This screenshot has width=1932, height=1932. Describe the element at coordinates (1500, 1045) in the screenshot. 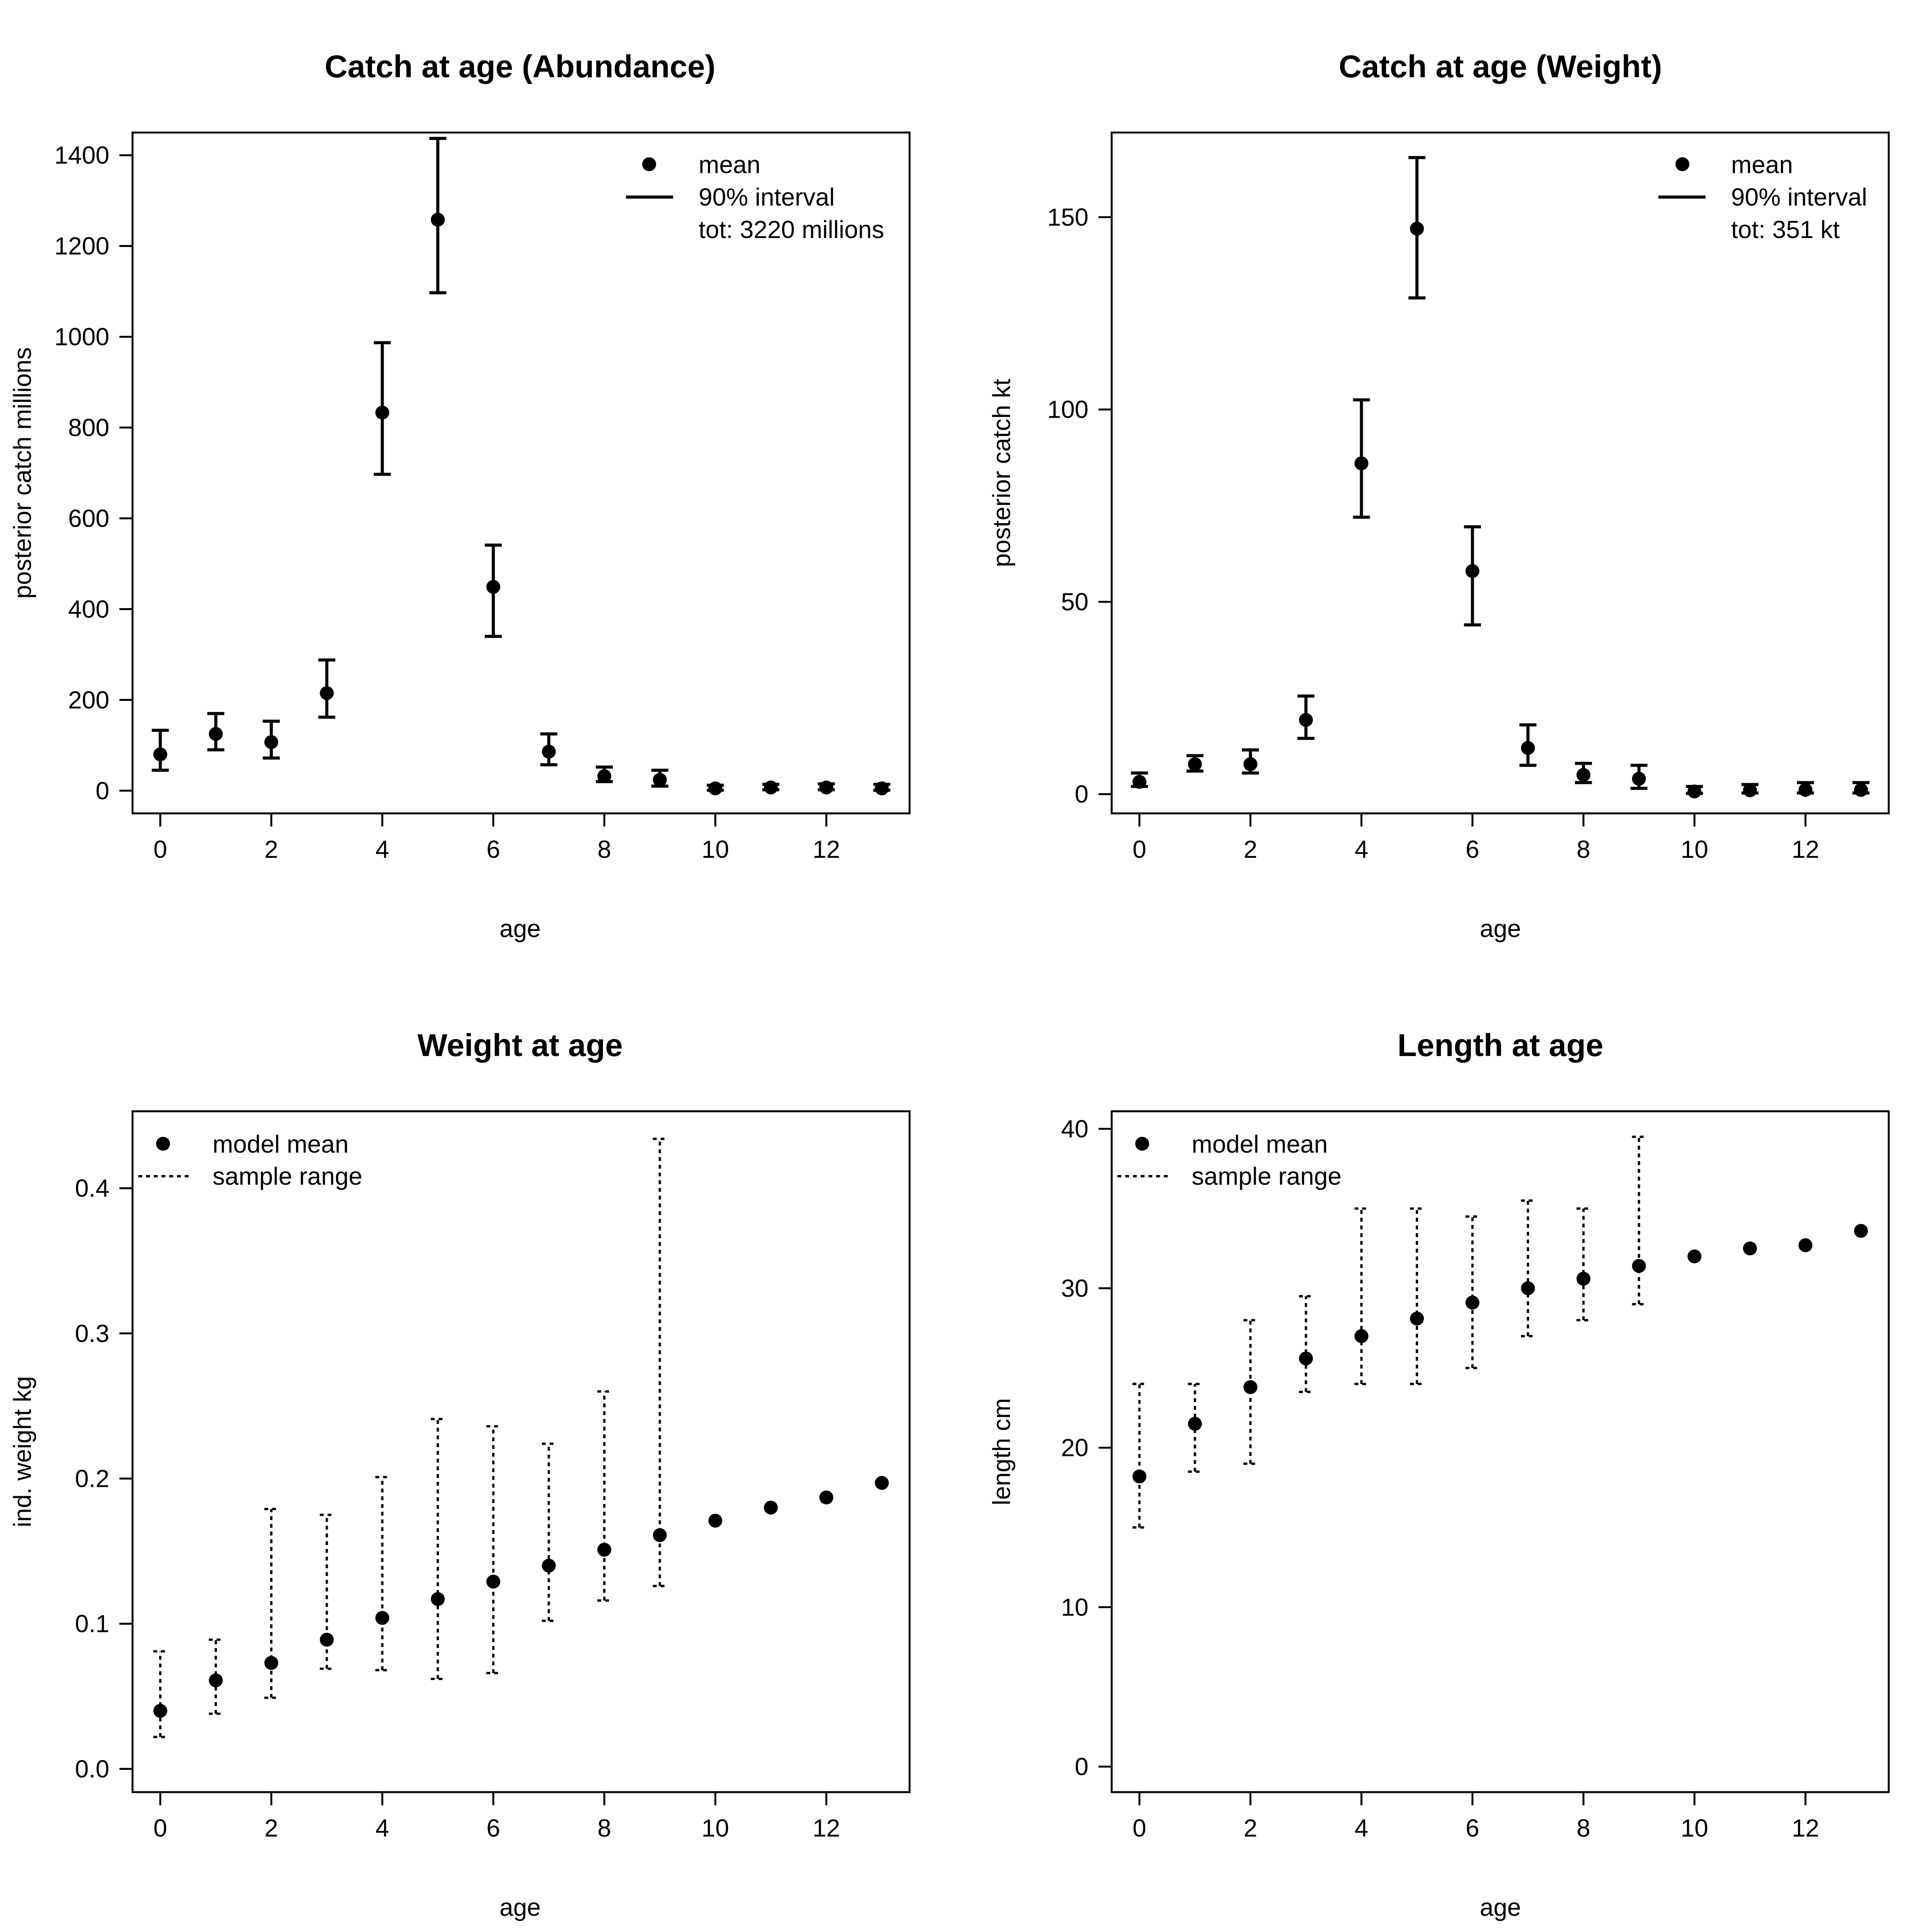

I see `chart-title: Length at age` at that location.